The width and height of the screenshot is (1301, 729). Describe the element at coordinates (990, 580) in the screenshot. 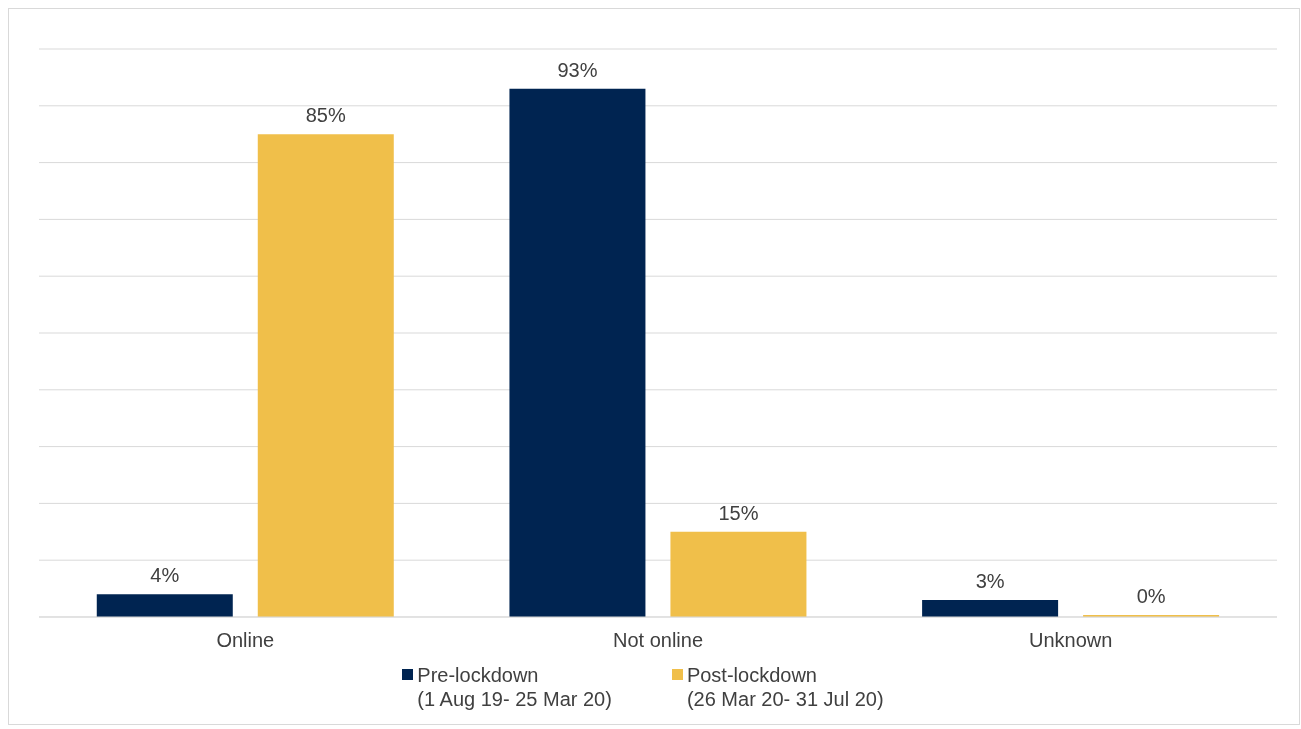

I see `data-label: 3%` at that location.